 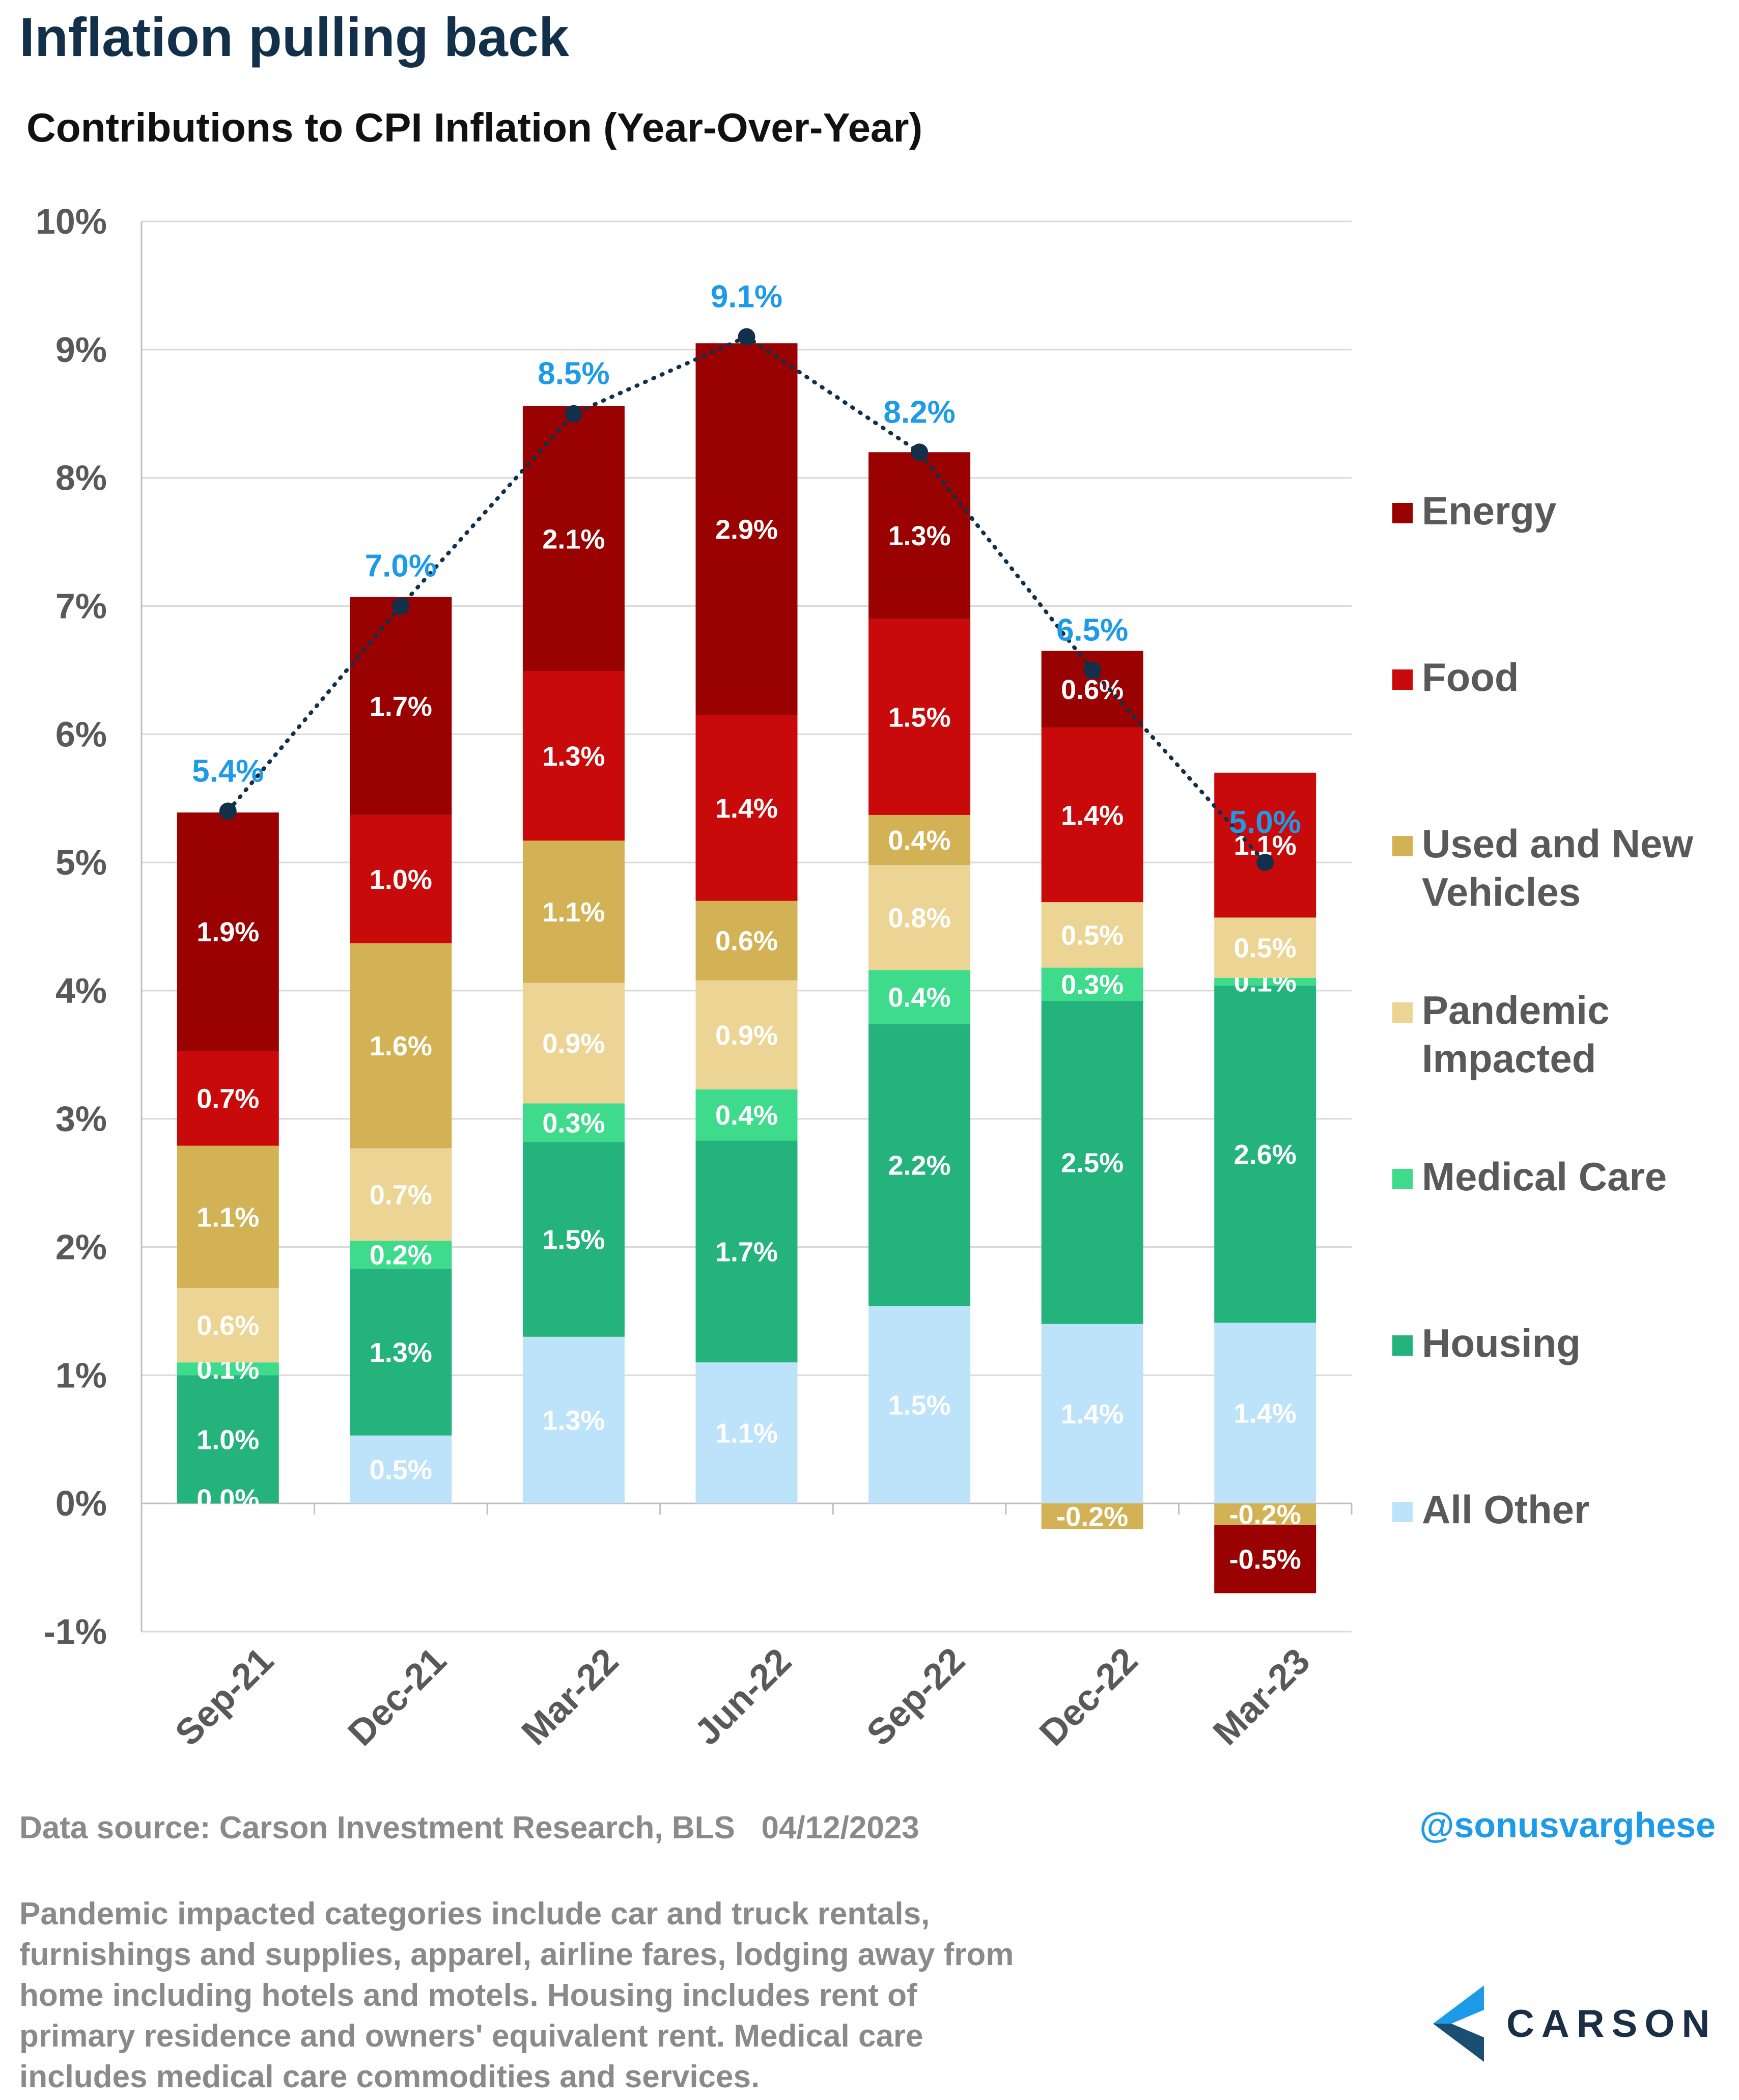 What do you see at coordinates (743, 1697) in the screenshot?
I see `x-tick-label: Jun-22` at bounding box center [743, 1697].